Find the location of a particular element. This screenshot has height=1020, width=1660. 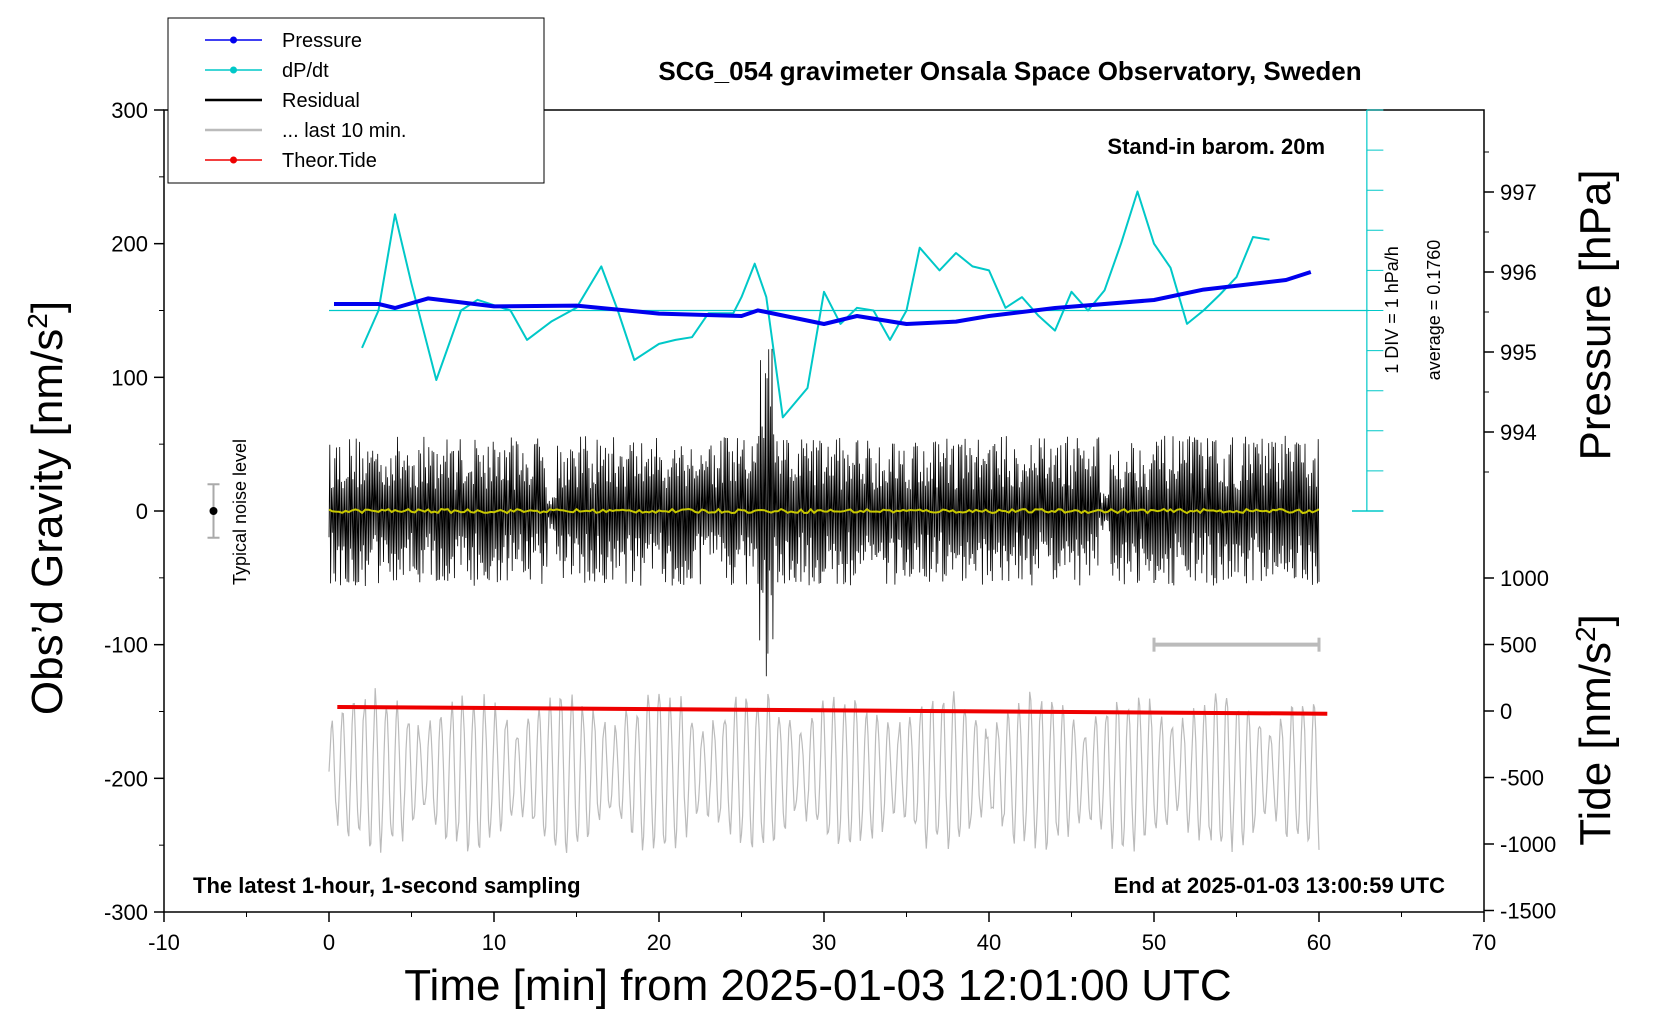

tide-tick-label: -1500 is located at coordinates (1528, 911).